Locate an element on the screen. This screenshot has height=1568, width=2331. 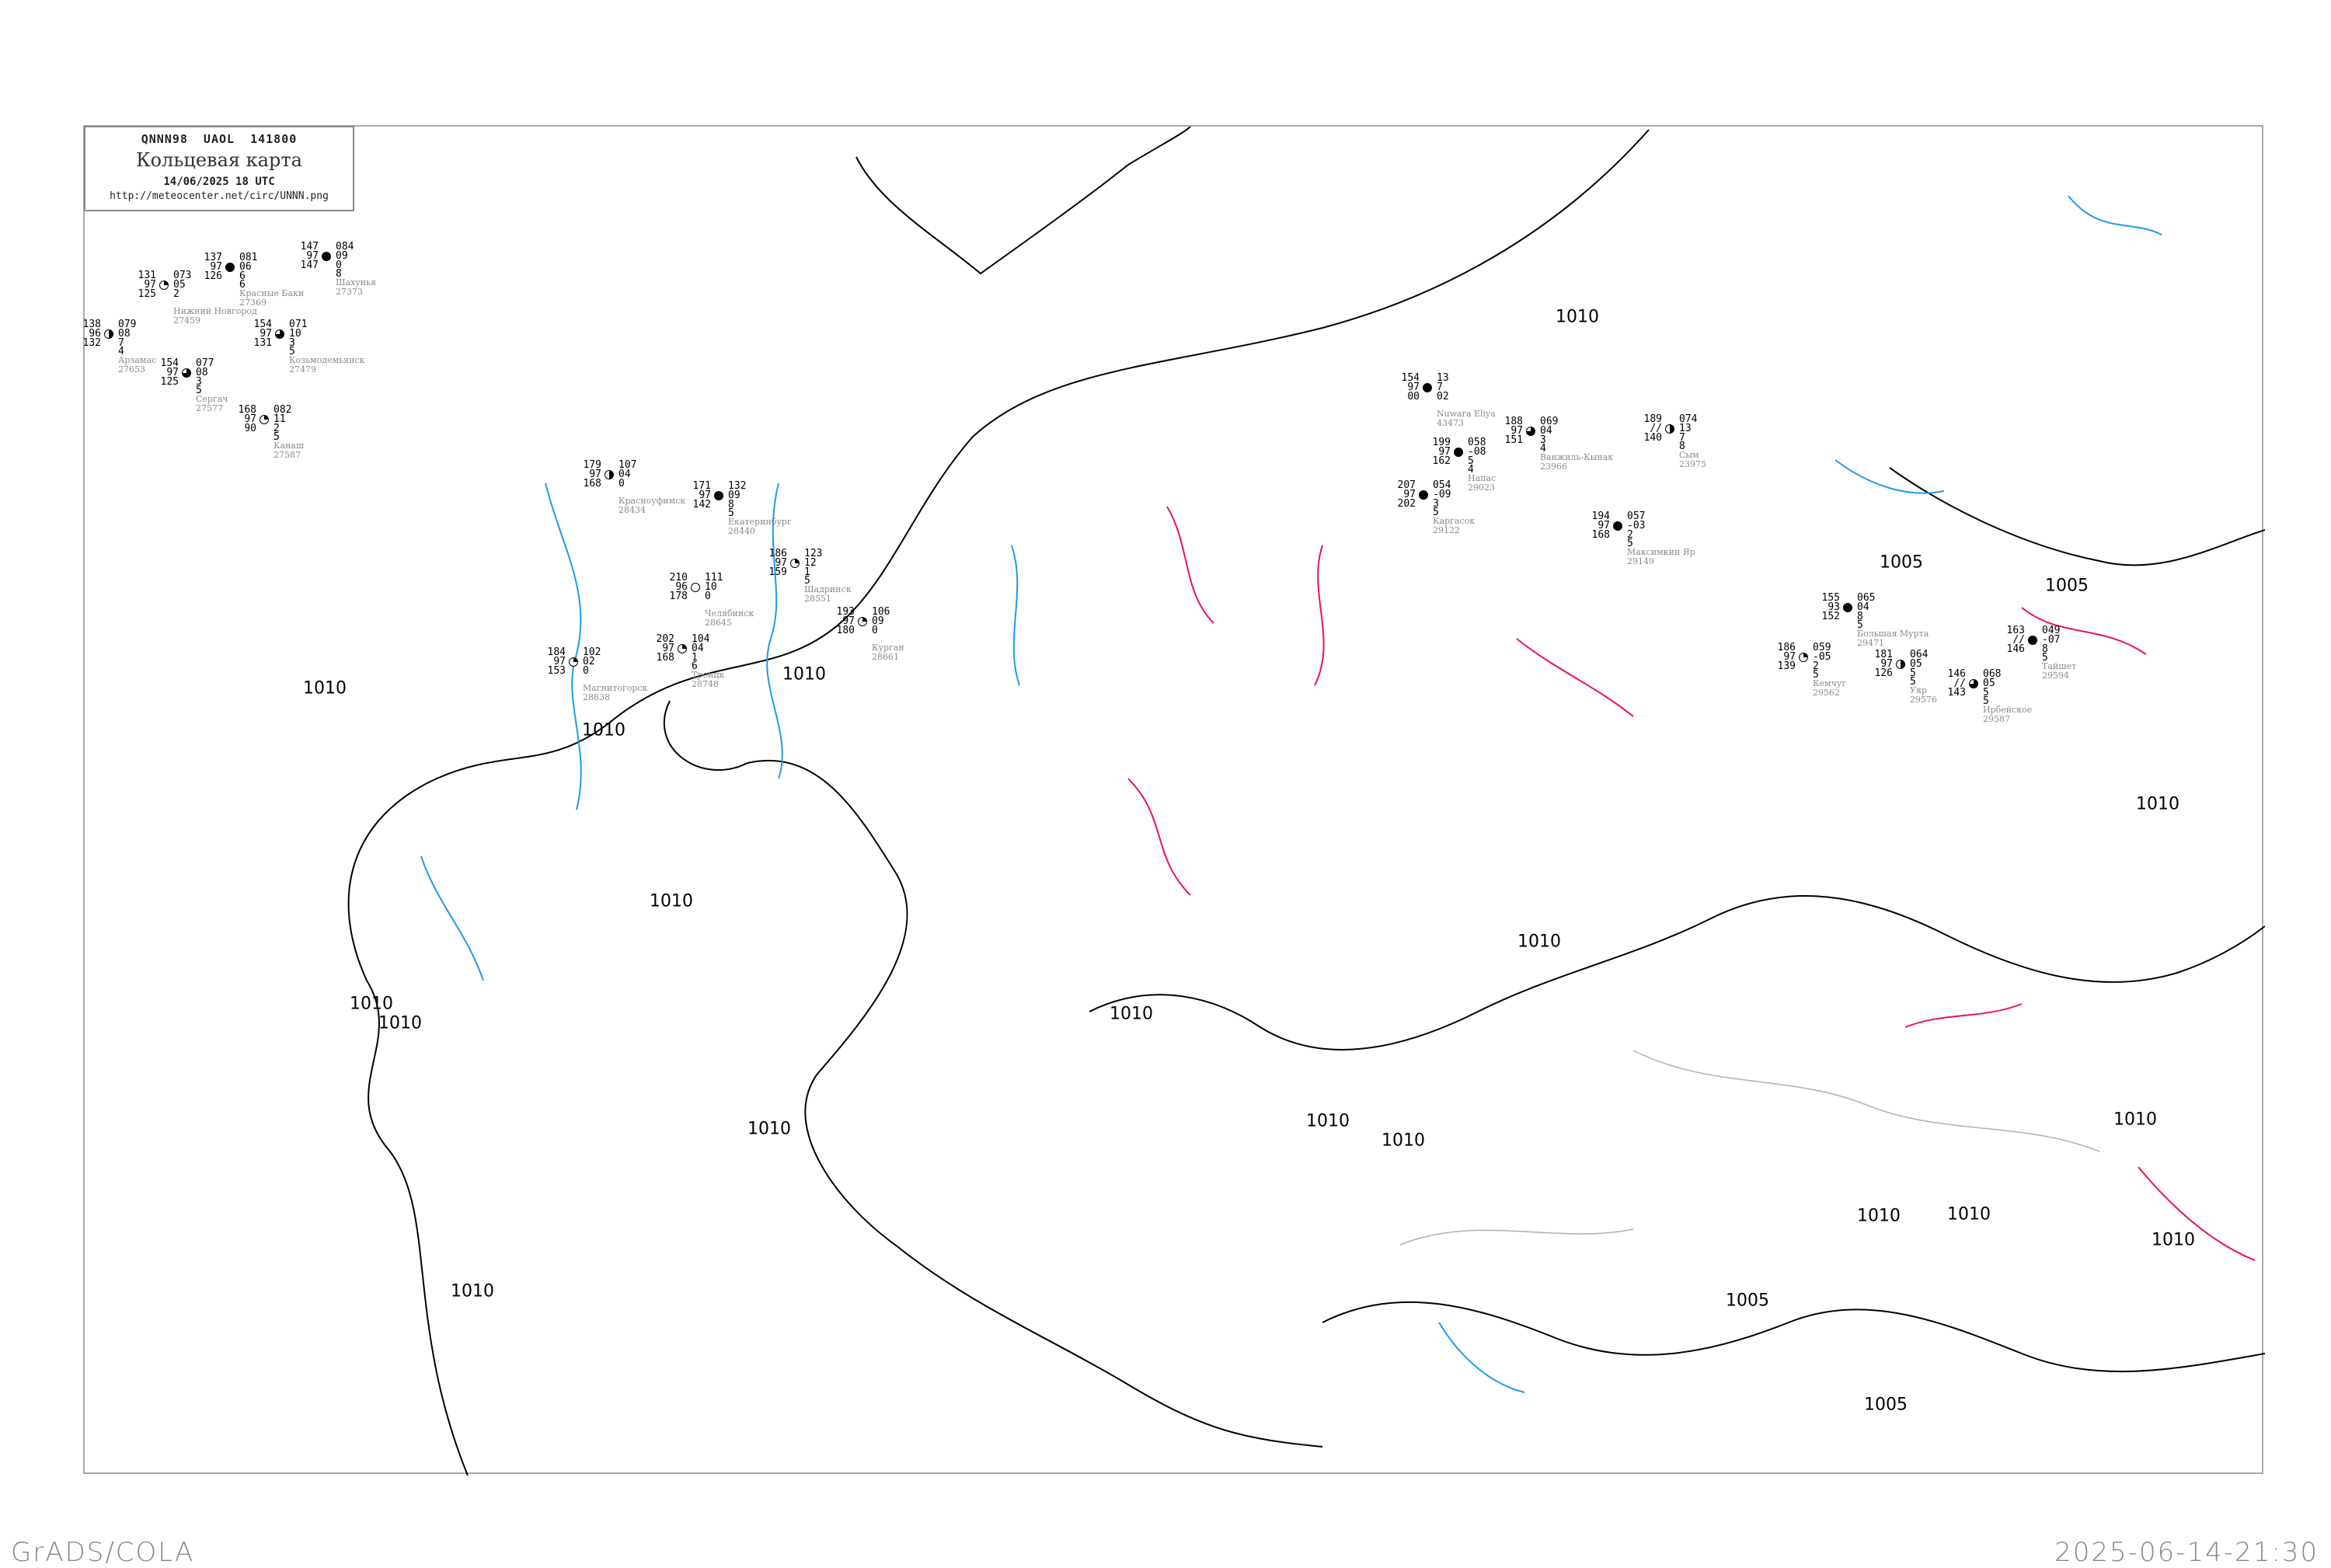
station-value-ll: 132 is located at coordinates (91, 343).